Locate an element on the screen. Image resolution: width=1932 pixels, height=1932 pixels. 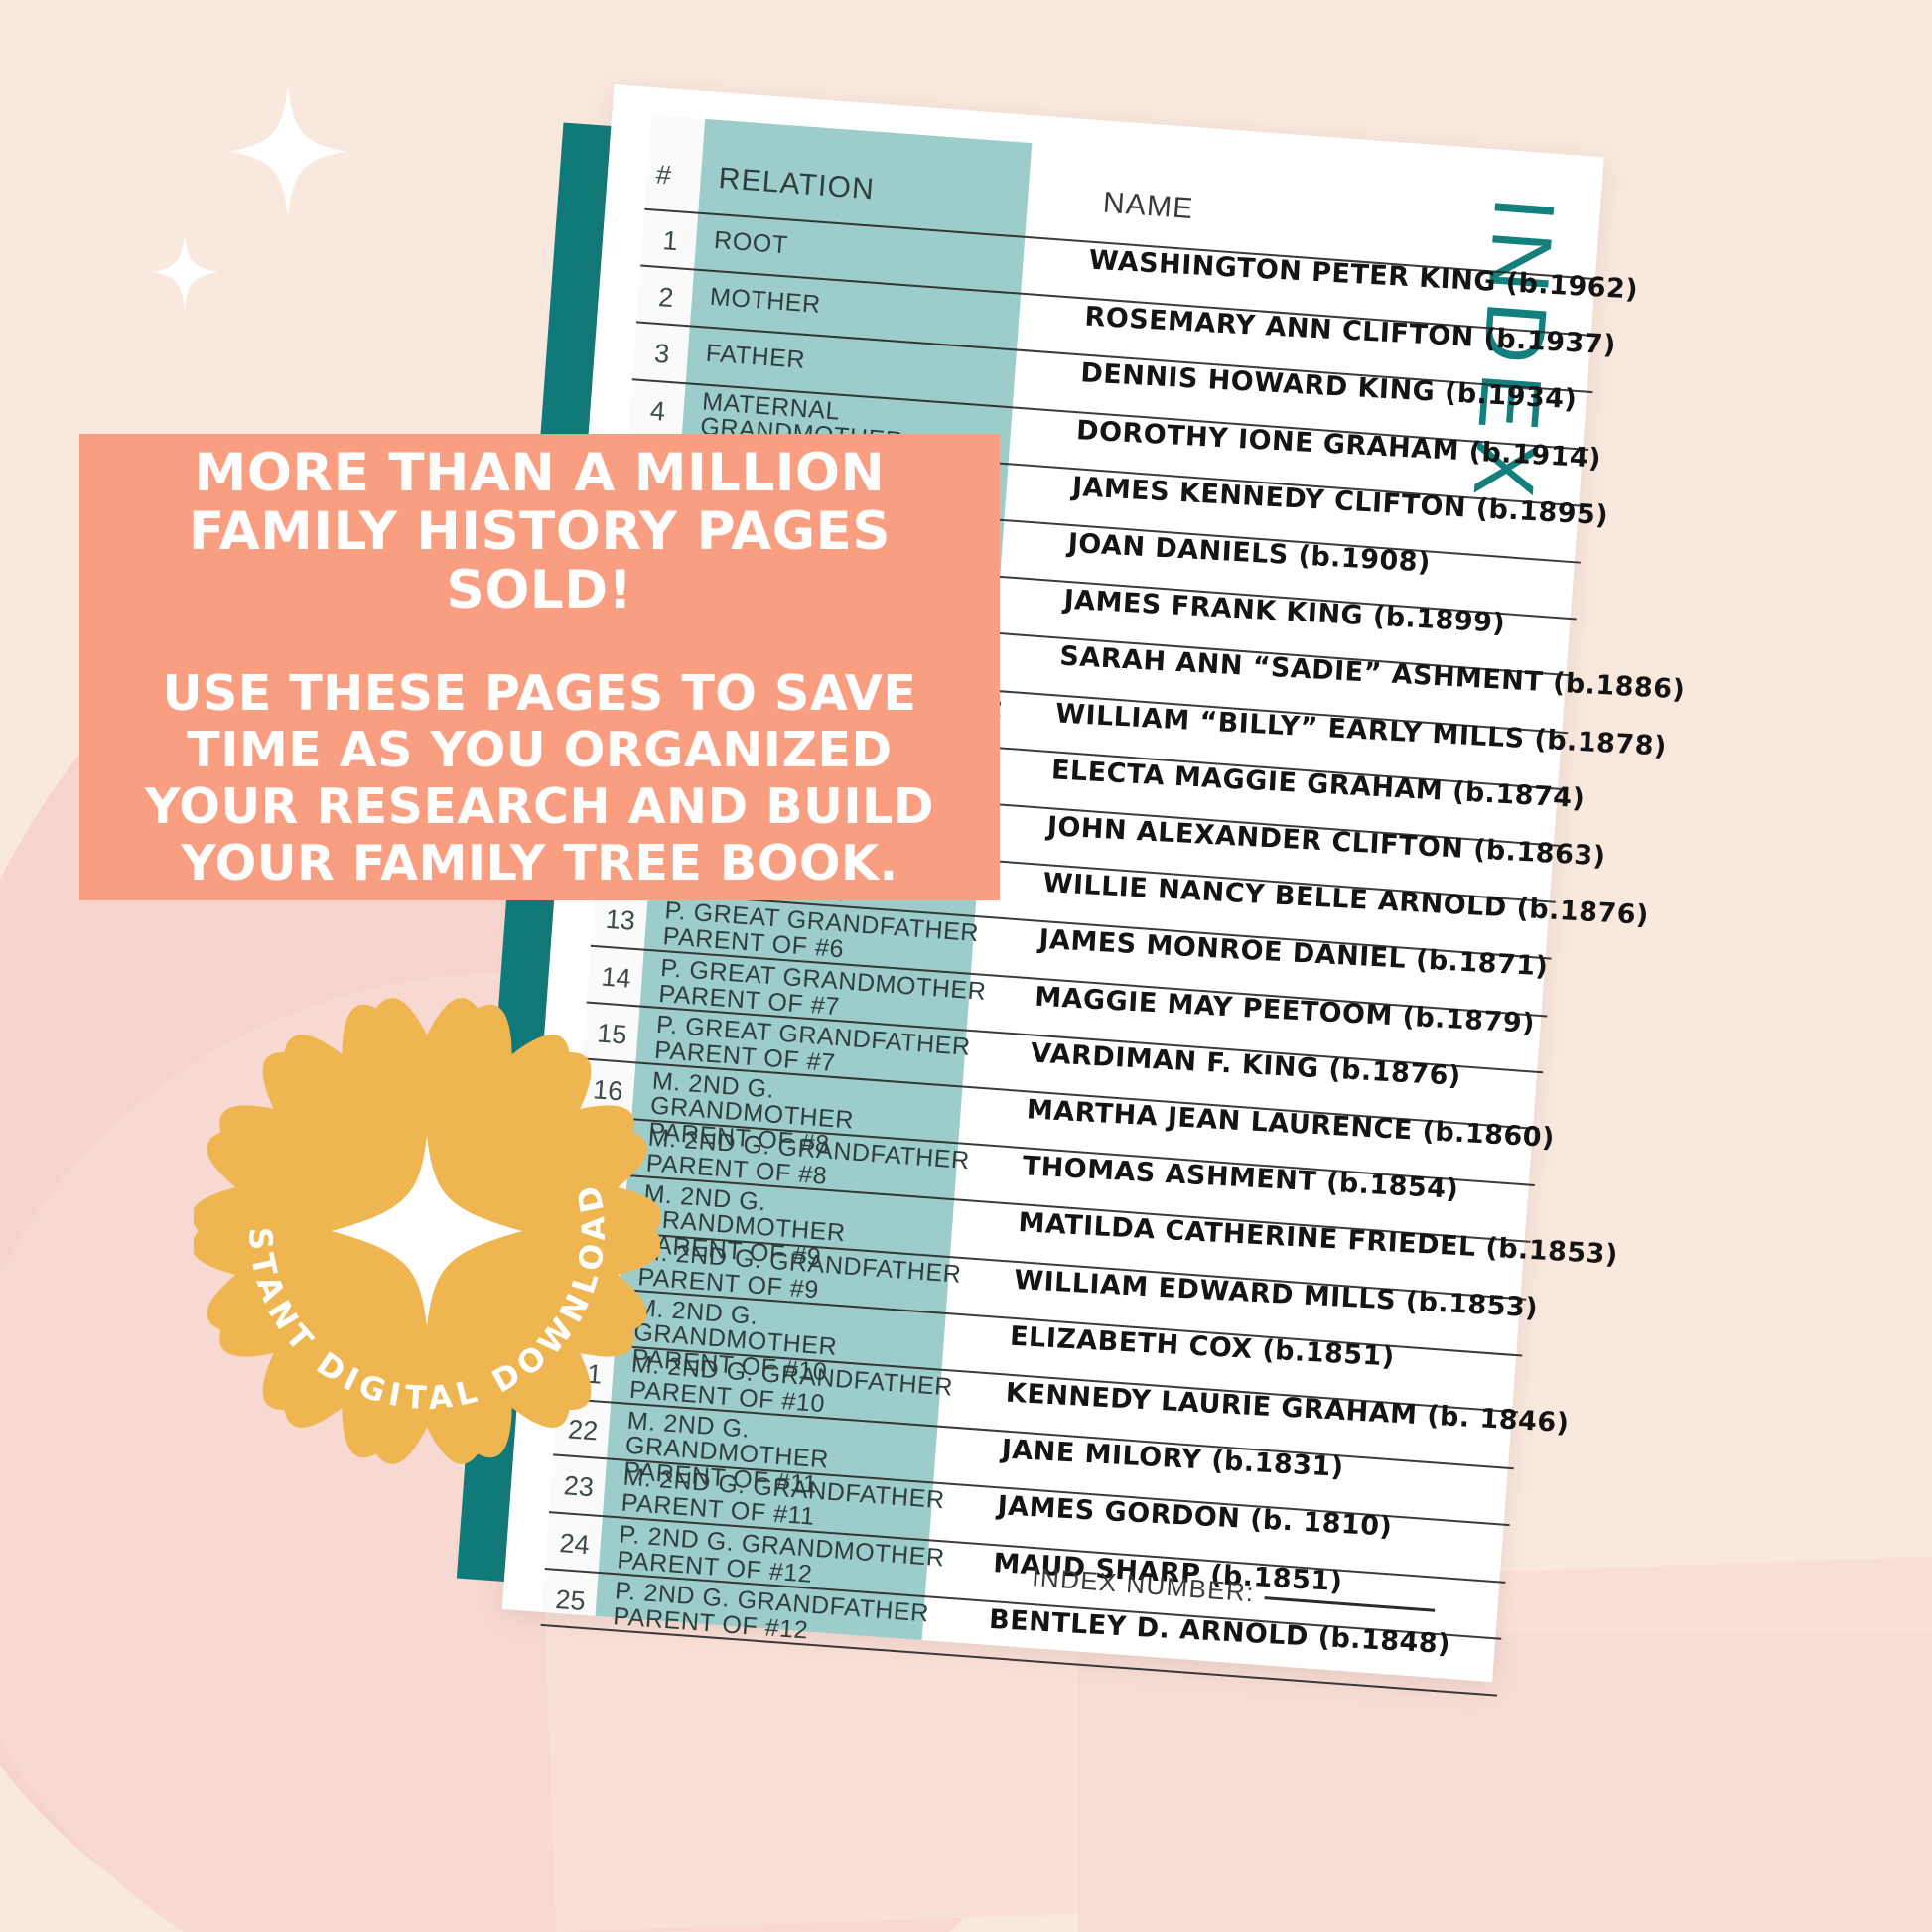
row-number: 3 is located at coordinates (662, 355).